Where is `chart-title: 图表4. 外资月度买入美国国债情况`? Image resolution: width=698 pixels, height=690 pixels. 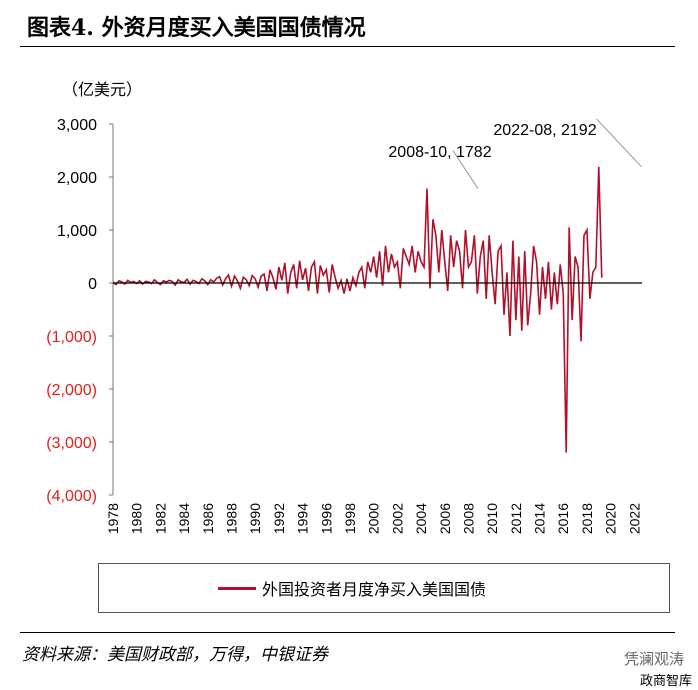 chart-title: 图表4. 外资月度买入美国国债情况 is located at coordinates (196, 28).